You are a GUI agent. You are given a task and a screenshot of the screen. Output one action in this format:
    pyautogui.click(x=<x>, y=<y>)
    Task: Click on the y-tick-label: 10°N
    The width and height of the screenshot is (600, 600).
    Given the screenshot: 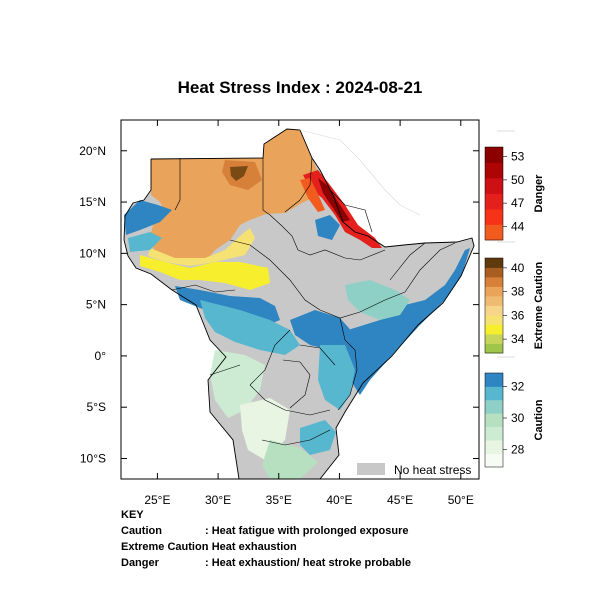 What is the action you would take?
    pyautogui.click(x=92, y=253)
    